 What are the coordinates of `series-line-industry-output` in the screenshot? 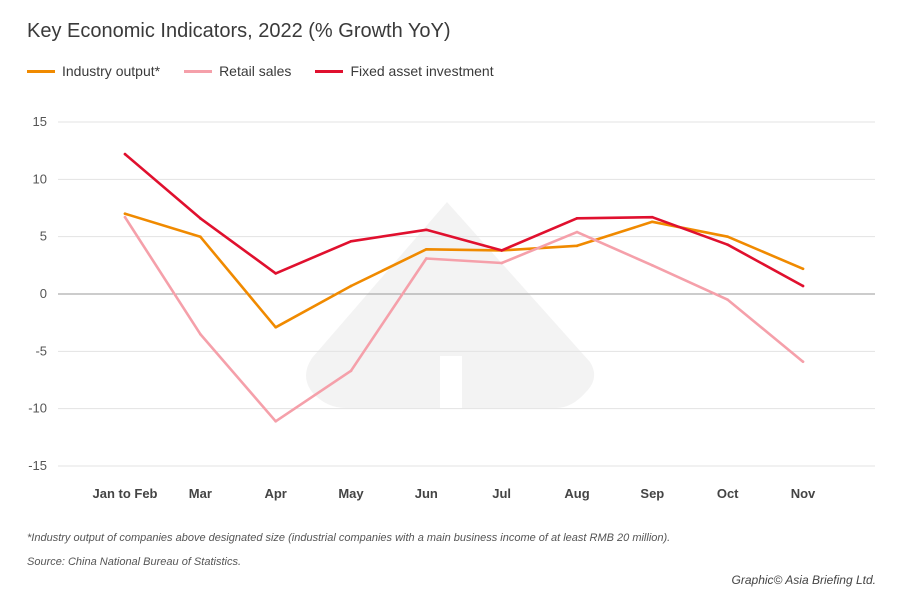 It's located at (464, 270).